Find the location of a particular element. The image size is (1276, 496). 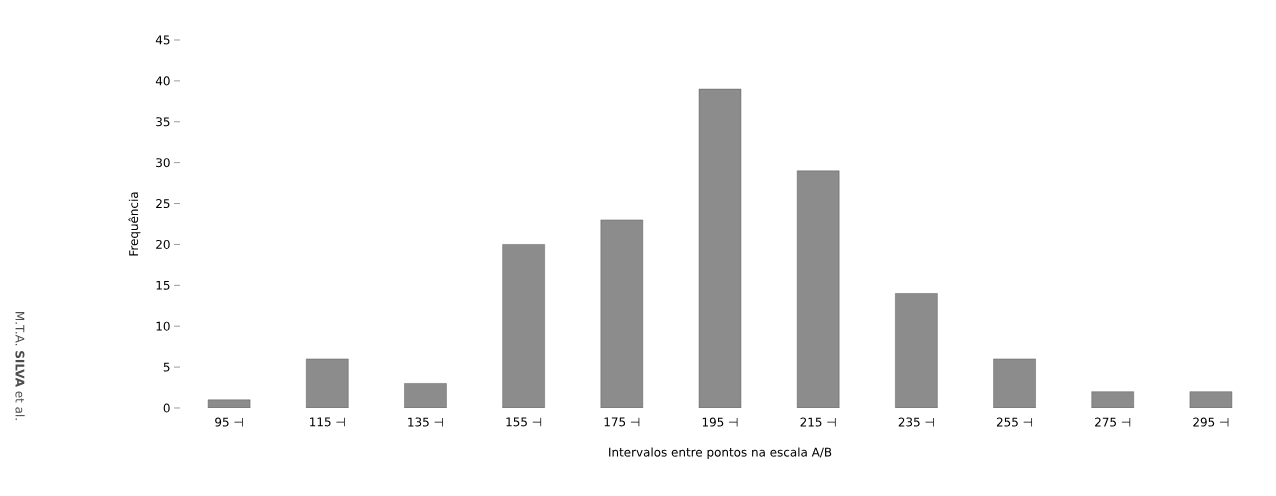

x-tick-label: 295 ⊣ is located at coordinates (1211, 422).